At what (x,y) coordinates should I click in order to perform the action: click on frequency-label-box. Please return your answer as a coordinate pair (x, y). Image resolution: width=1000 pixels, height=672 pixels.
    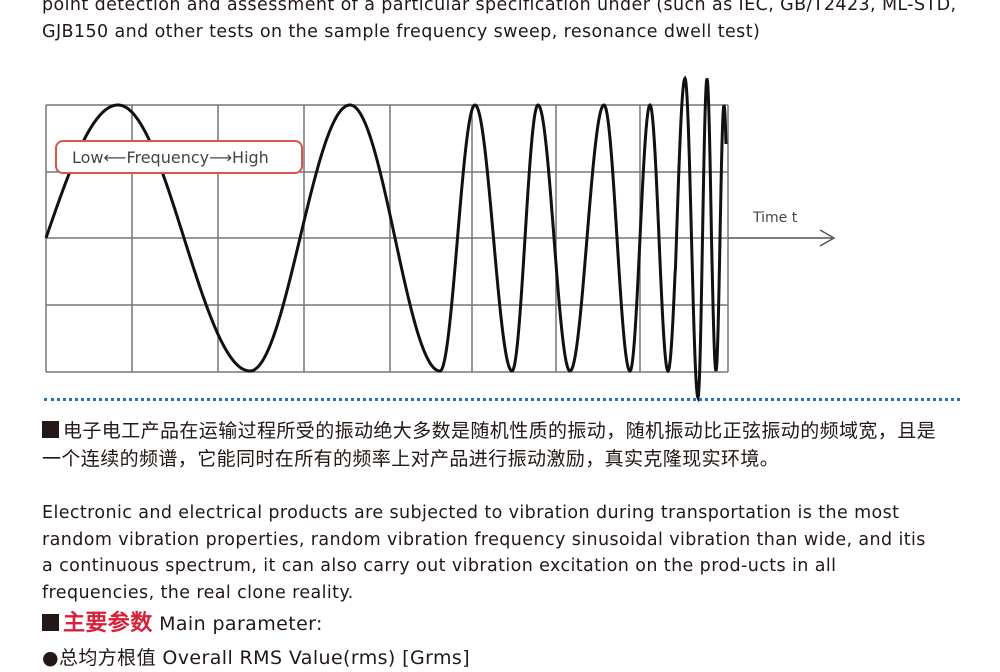
    Looking at the image, I should click on (179, 157).